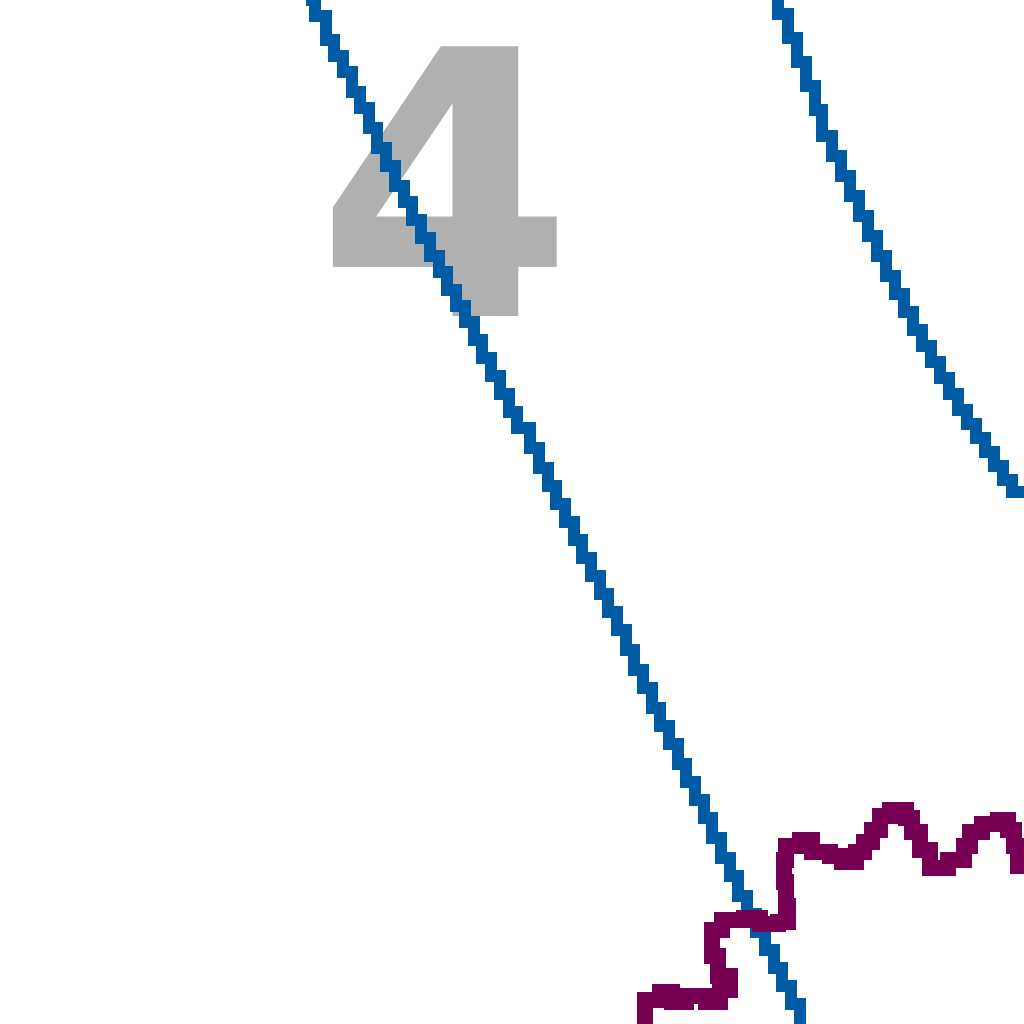  Describe the element at coordinates (830, 913) in the screenshot. I see `purple-line` at that location.